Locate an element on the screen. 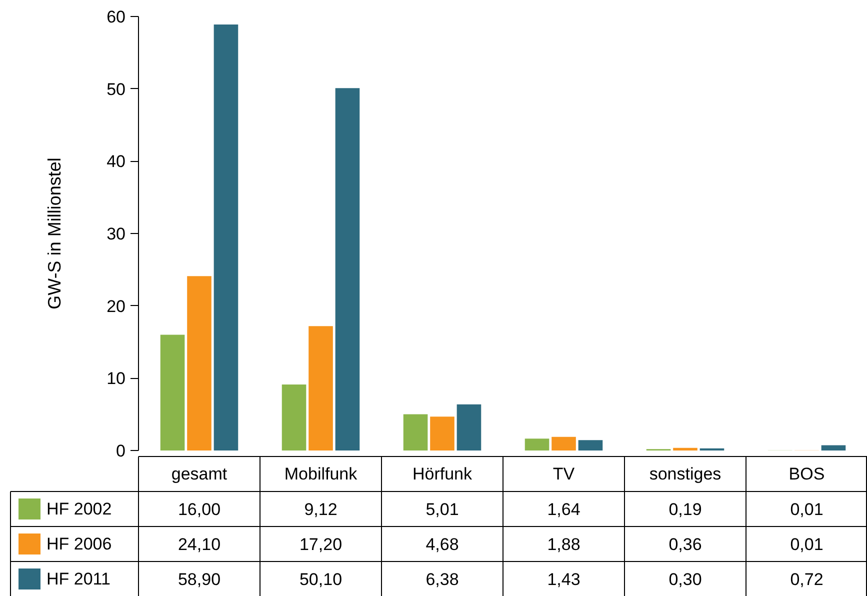  data-label: 16,00 is located at coordinates (199, 509).